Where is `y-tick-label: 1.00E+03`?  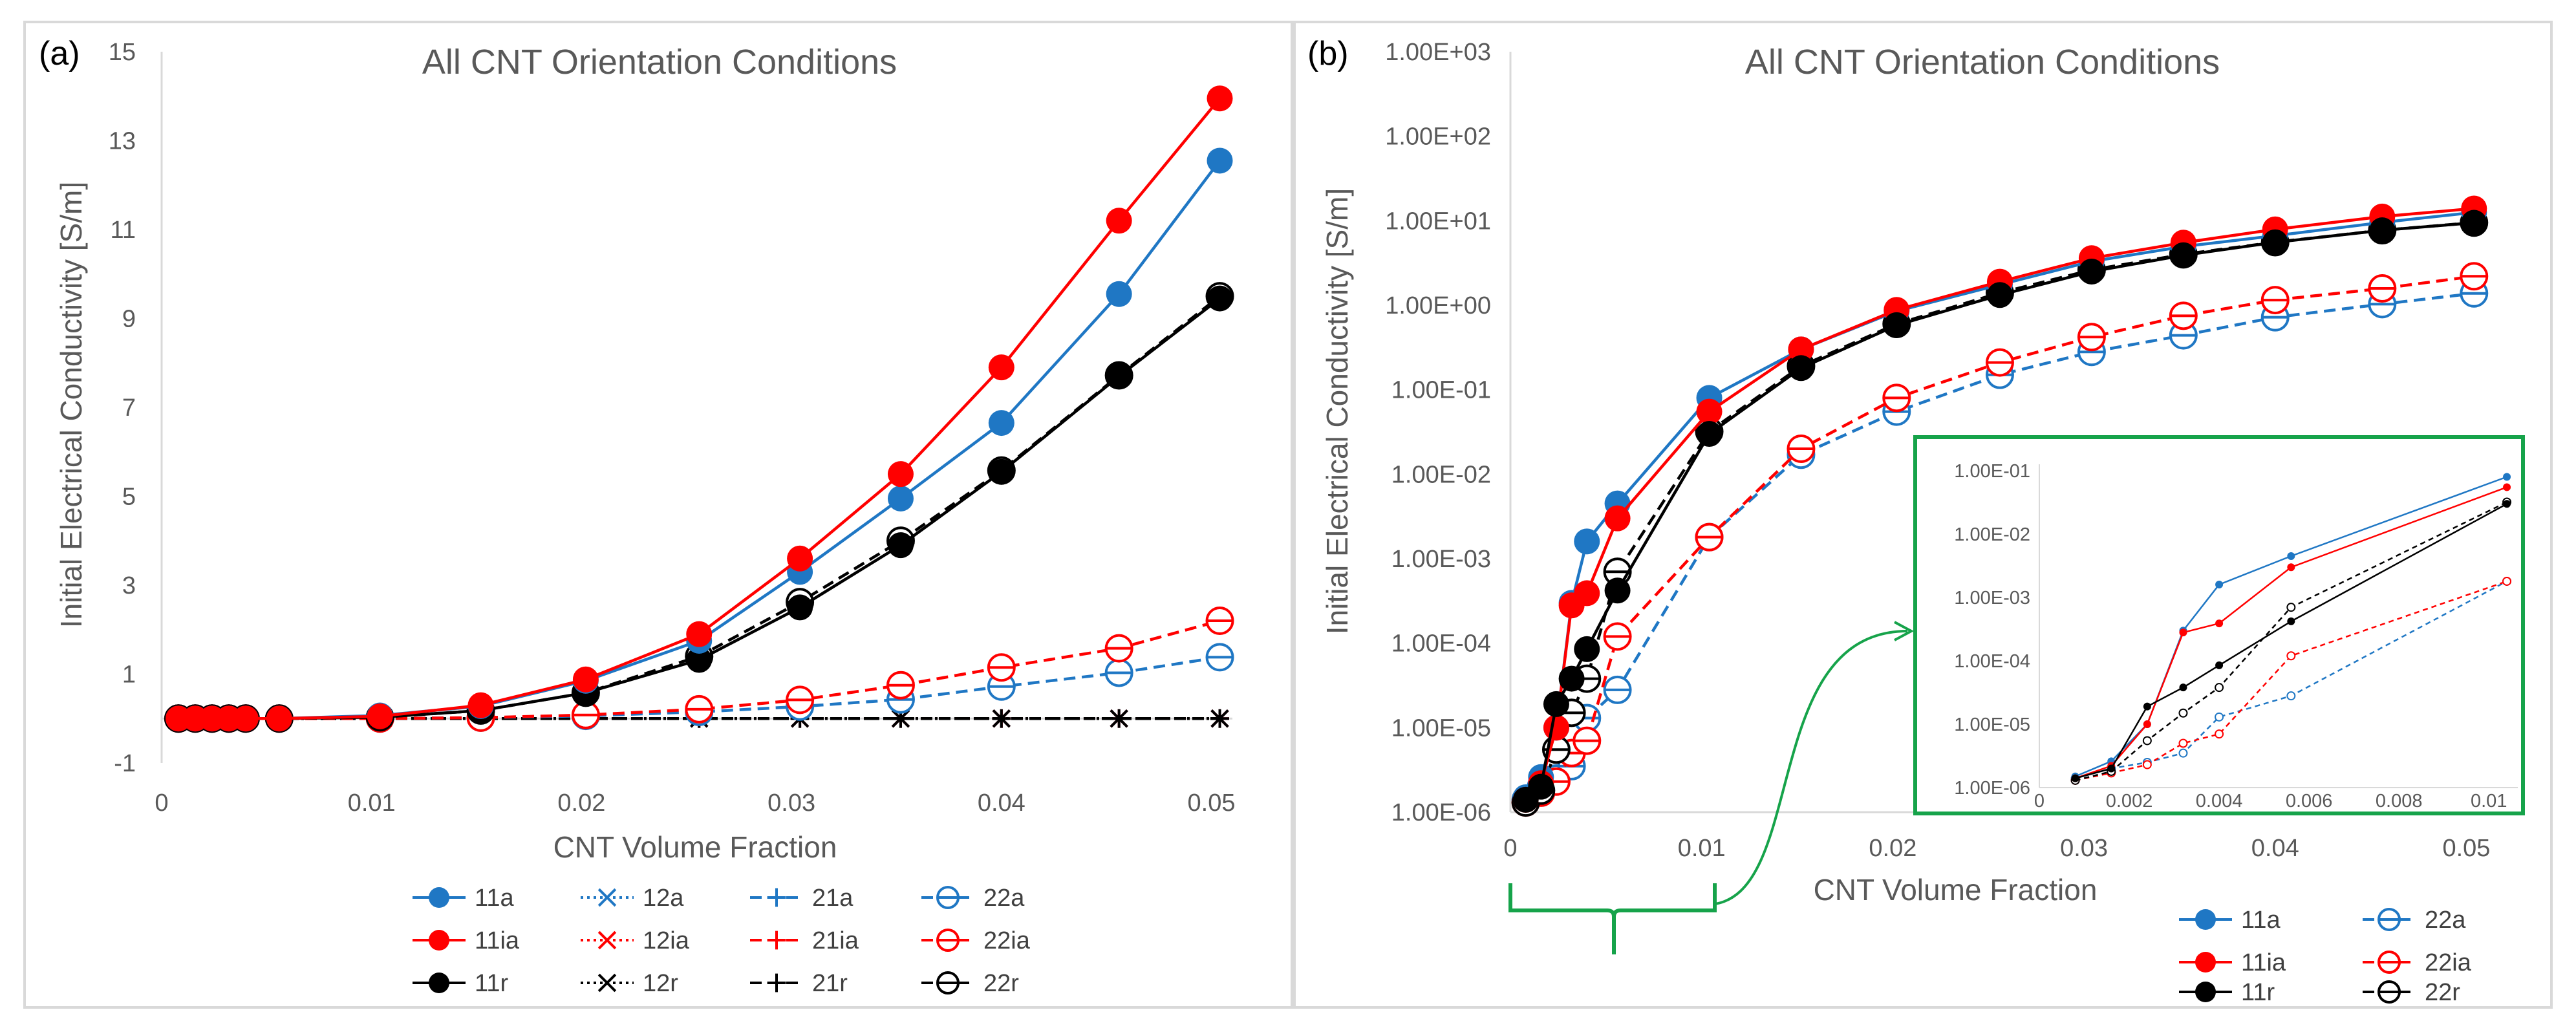
y-tick-label: 1.00E+03 is located at coordinates (1438, 52).